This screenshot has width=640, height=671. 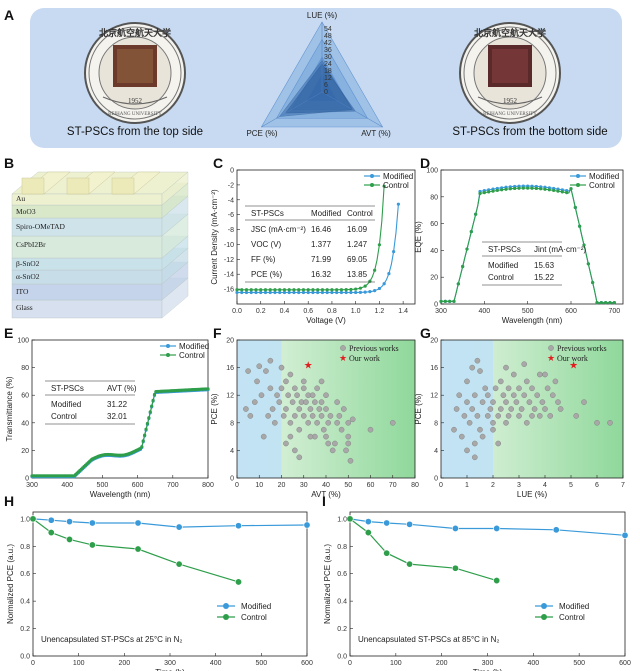 What do you see at coordinates (321, 274) in the screenshot?
I see `table-cell: 16.32` at bounding box center [321, 274].